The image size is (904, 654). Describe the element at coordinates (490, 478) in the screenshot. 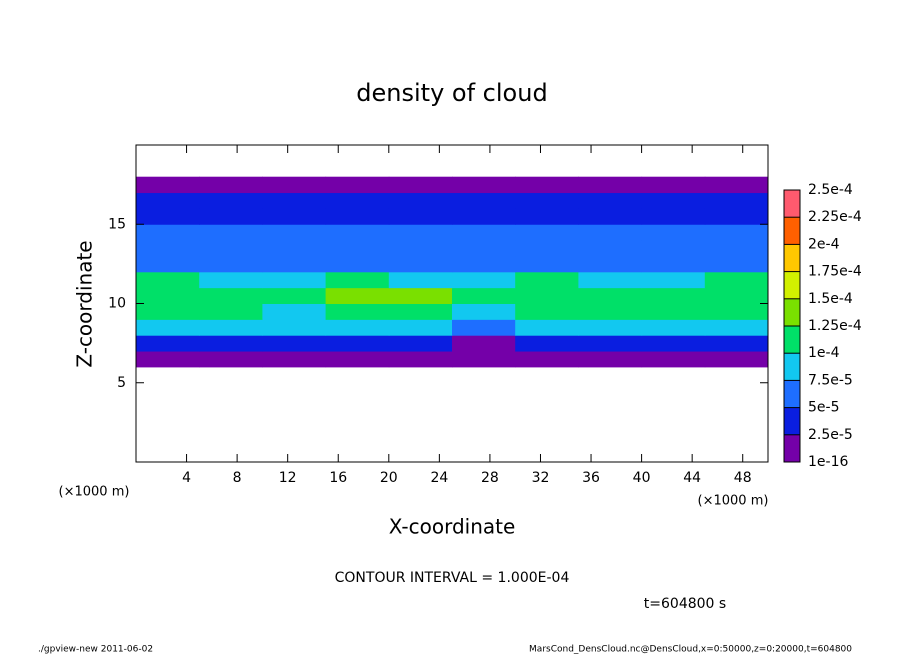

I see `x-tick-label: 28` at that location.